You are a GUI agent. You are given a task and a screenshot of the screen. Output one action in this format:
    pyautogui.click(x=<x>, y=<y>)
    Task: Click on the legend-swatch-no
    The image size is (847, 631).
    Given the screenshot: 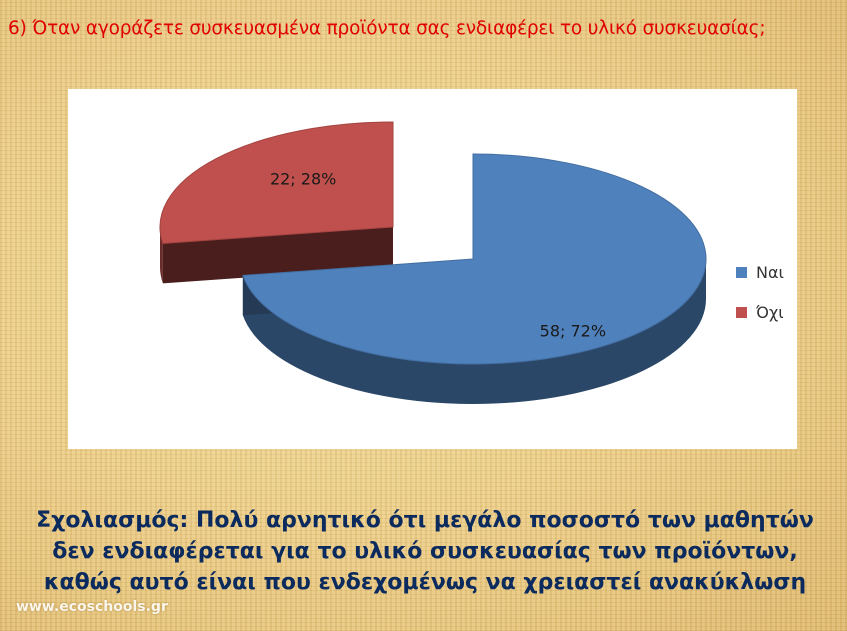 What is the action you would take?
    pyautogui.click(x=741, y=312)
    